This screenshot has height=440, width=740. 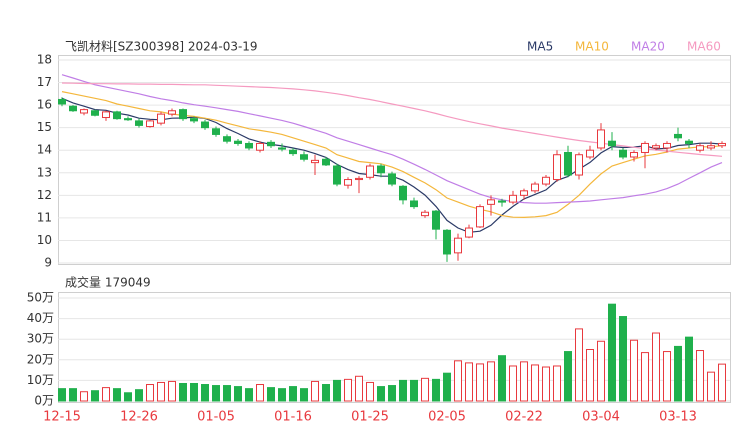 I want to click on legend-label: MA10, so click(x=592, y=47).